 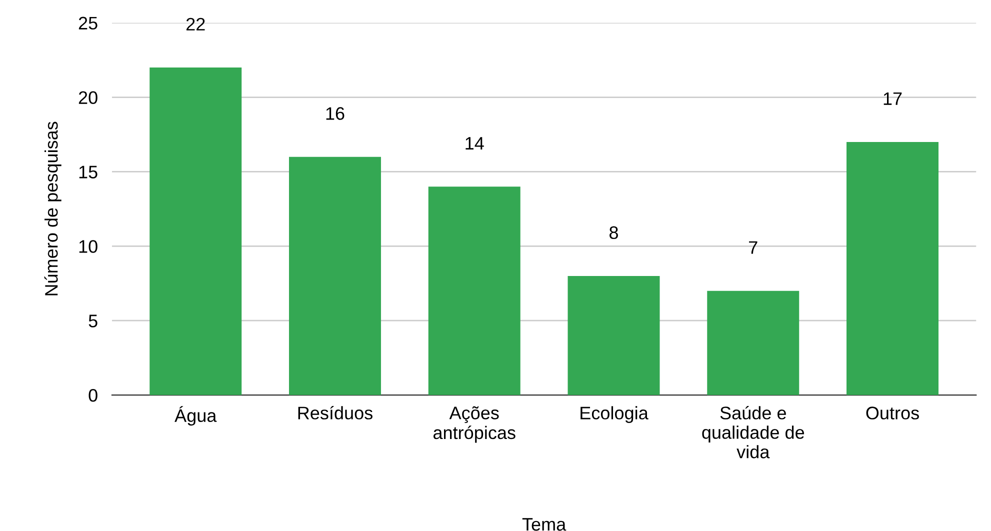 What do you see at coordinates (88, 172) in the screenshot?
I see `y-tick-label: 15` at bounding box center [88, 172].